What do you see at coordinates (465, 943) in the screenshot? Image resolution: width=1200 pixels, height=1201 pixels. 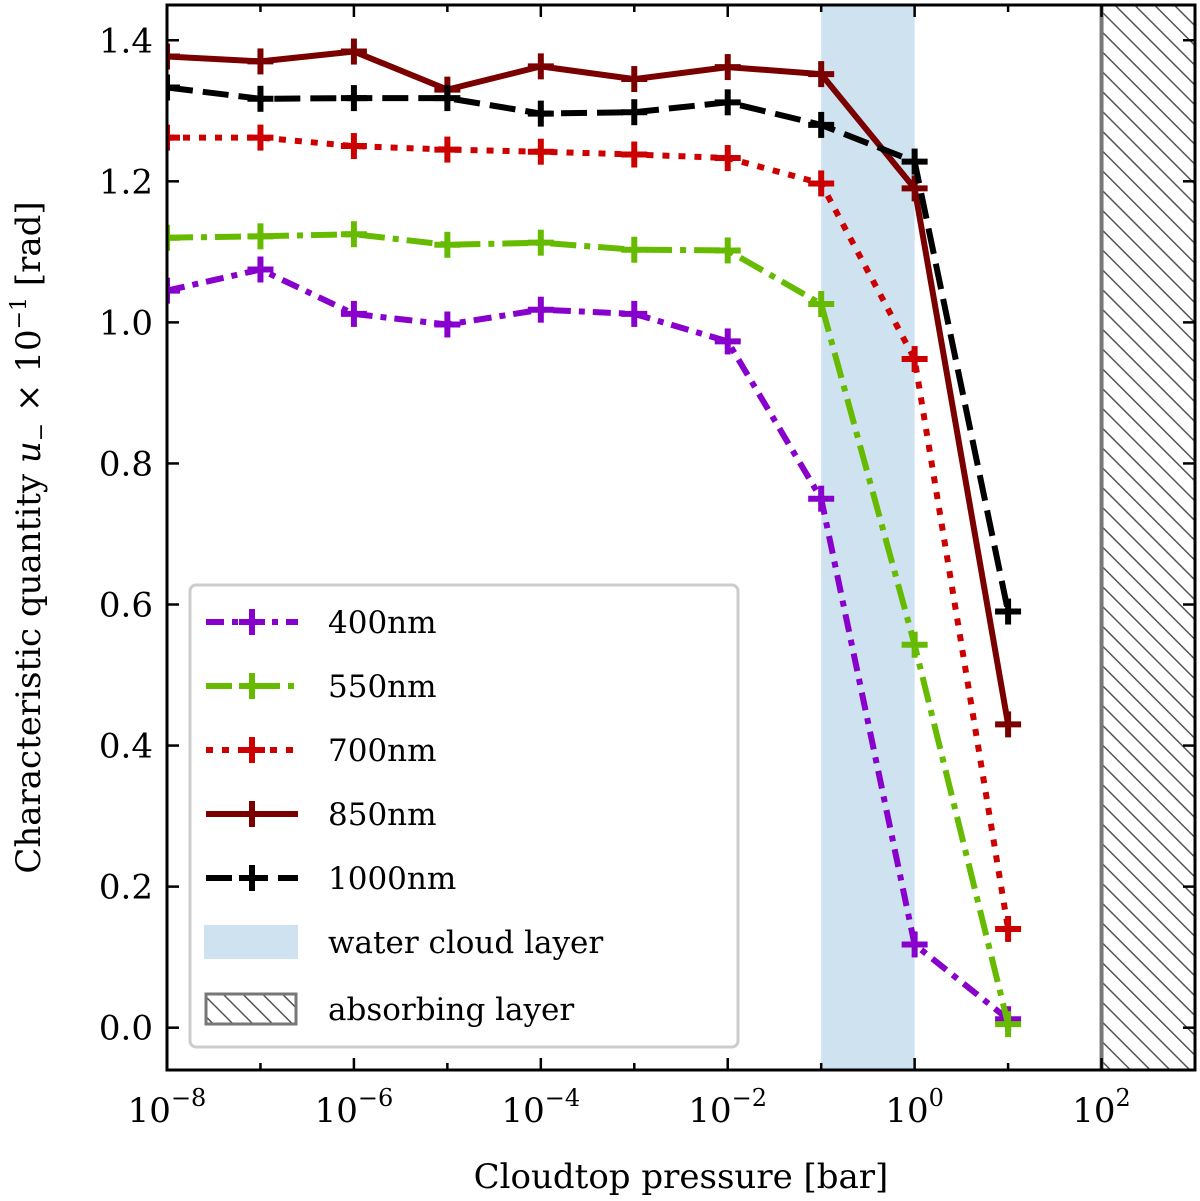 I see `legend-label-water-cloud: water cloud layer` at bounding box center [465, 943].